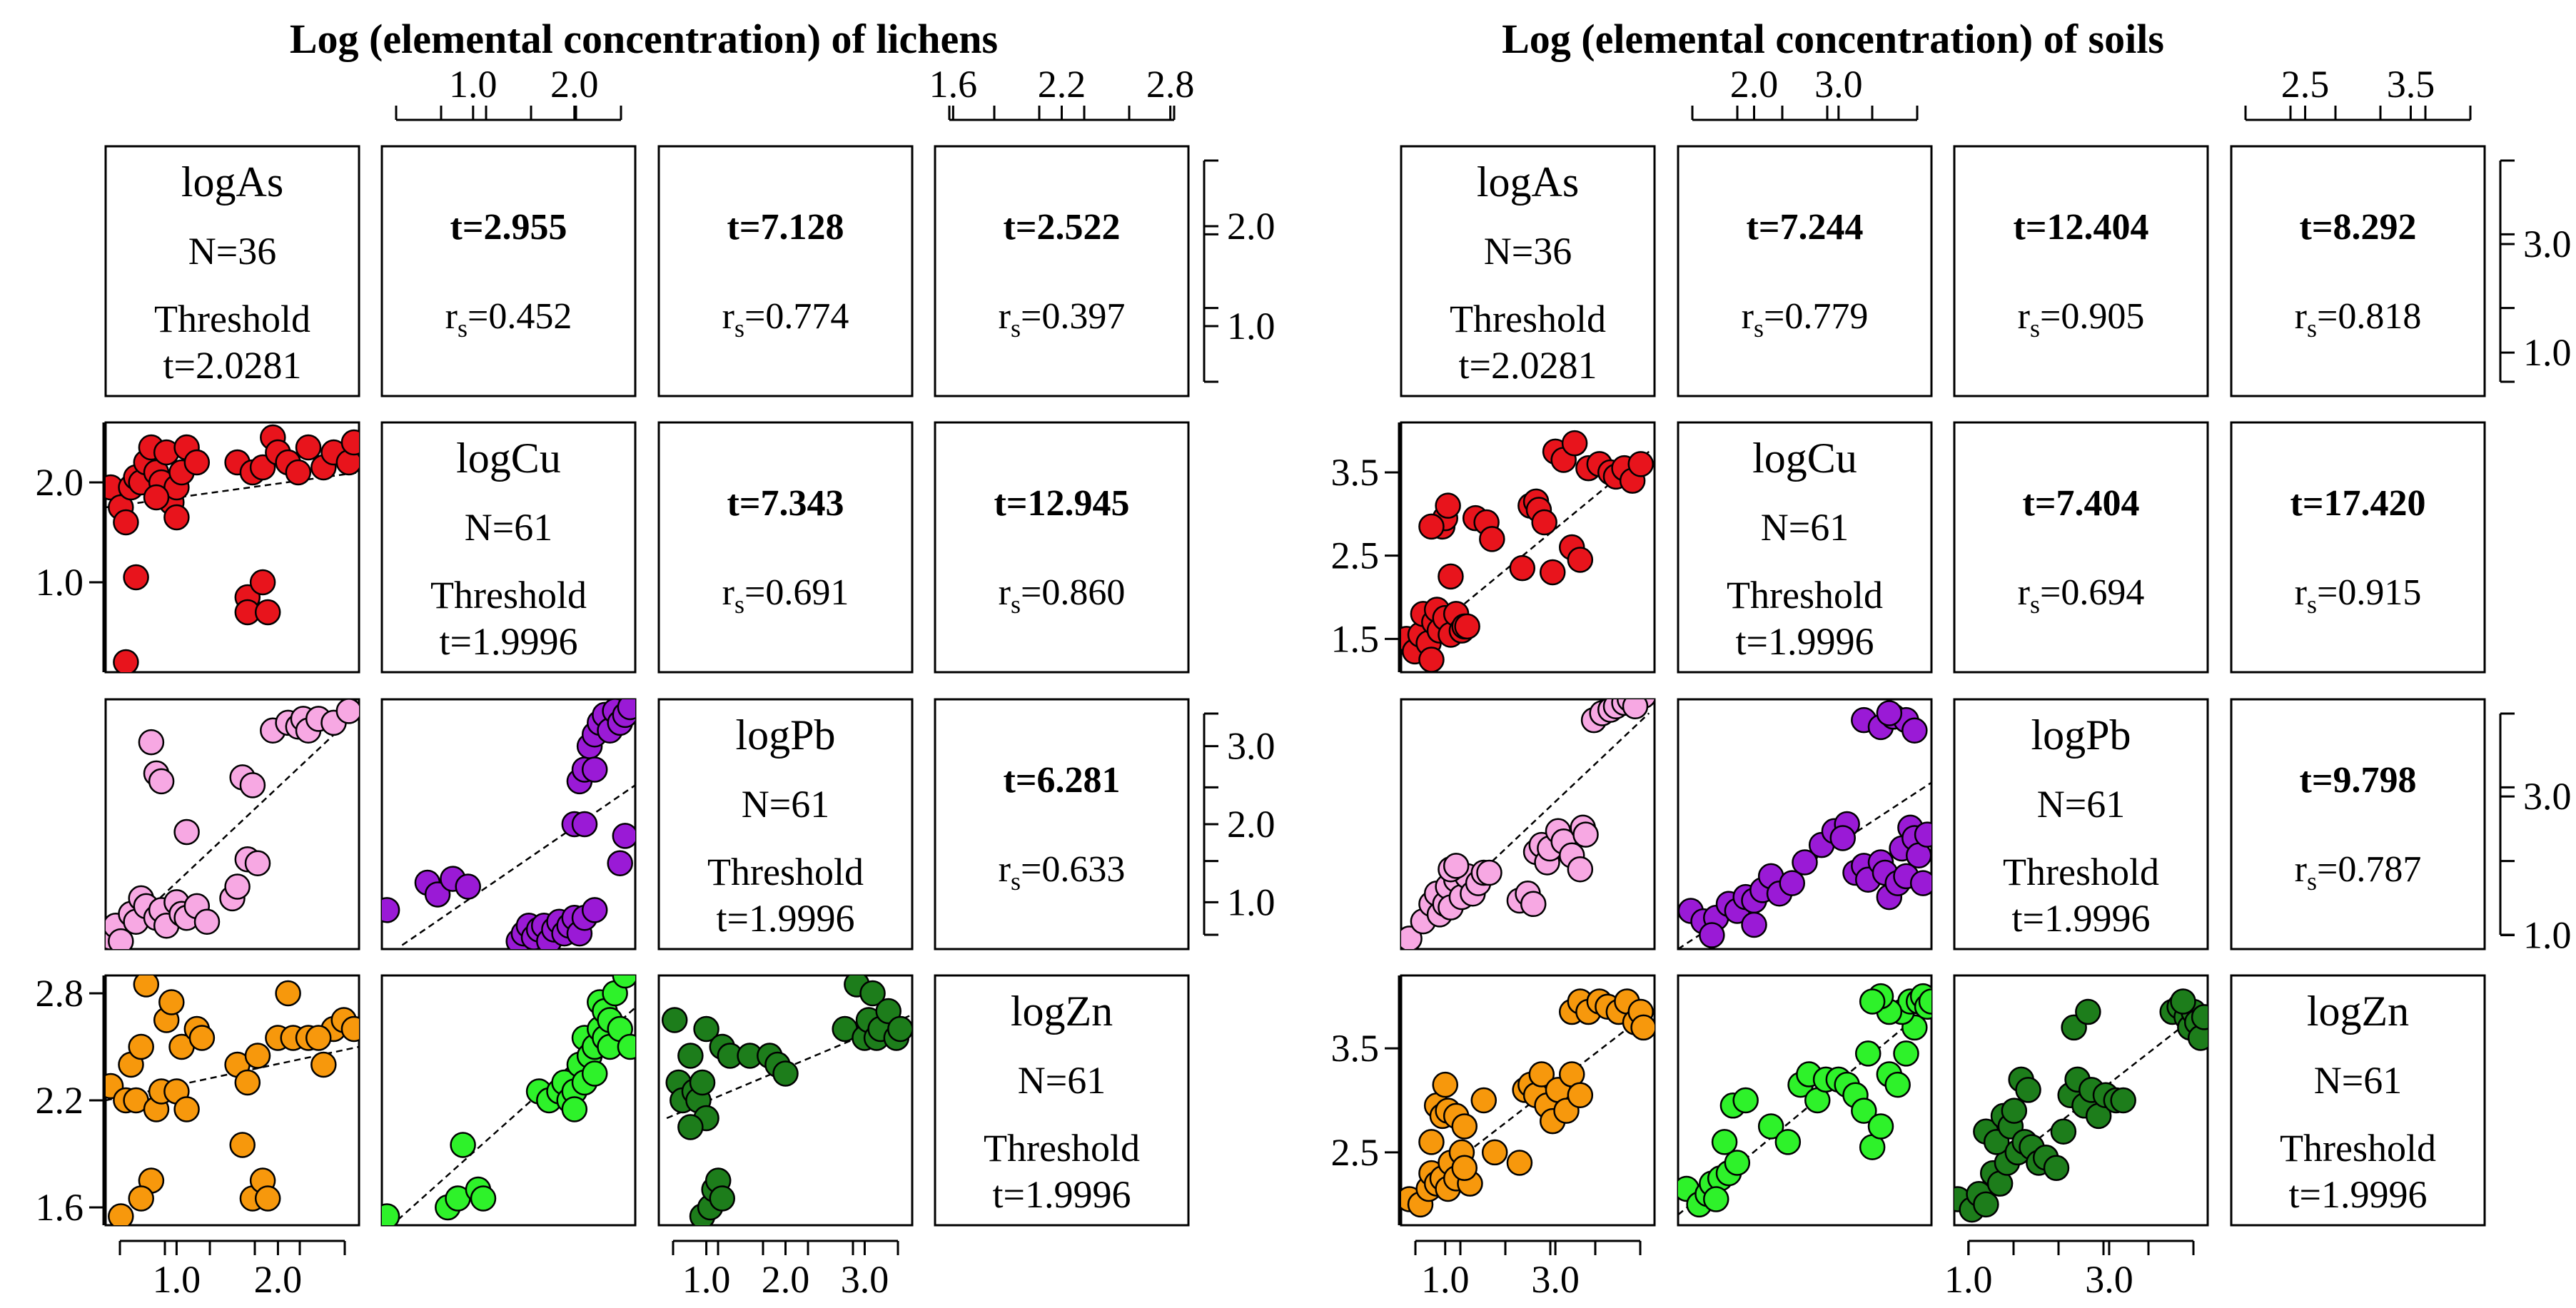  Describe the element at coordinates (1073, 869) in the screenshot. I see `rs-value: =0.633` at that location.